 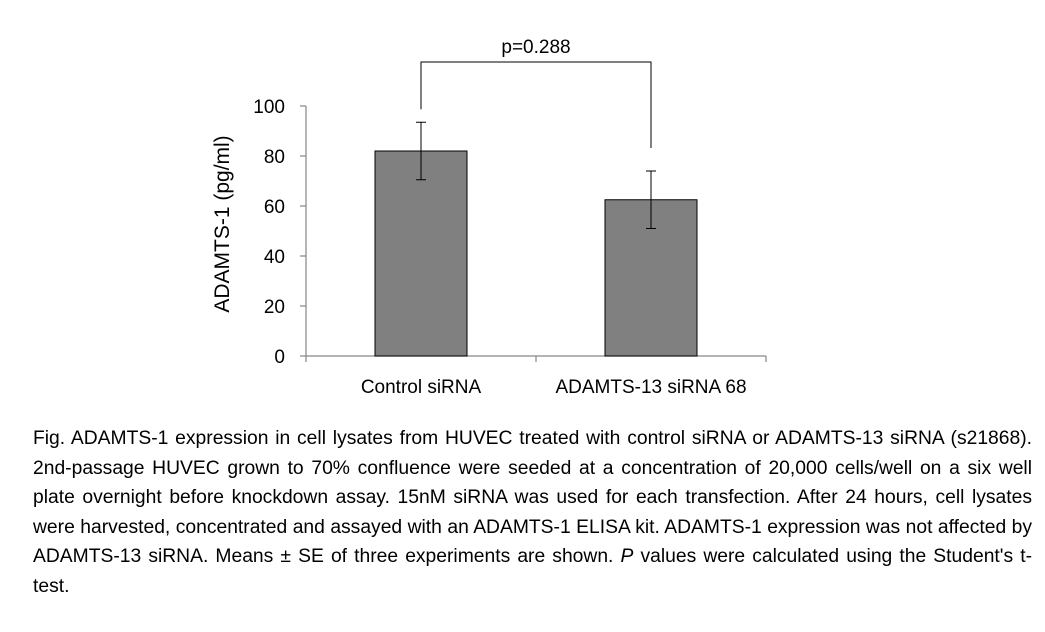 What do you see at coordinates (280, 232) in the screenshot?
I see `y-axis: 0 20 40 60 80 100` at bounding box center [280, 232].